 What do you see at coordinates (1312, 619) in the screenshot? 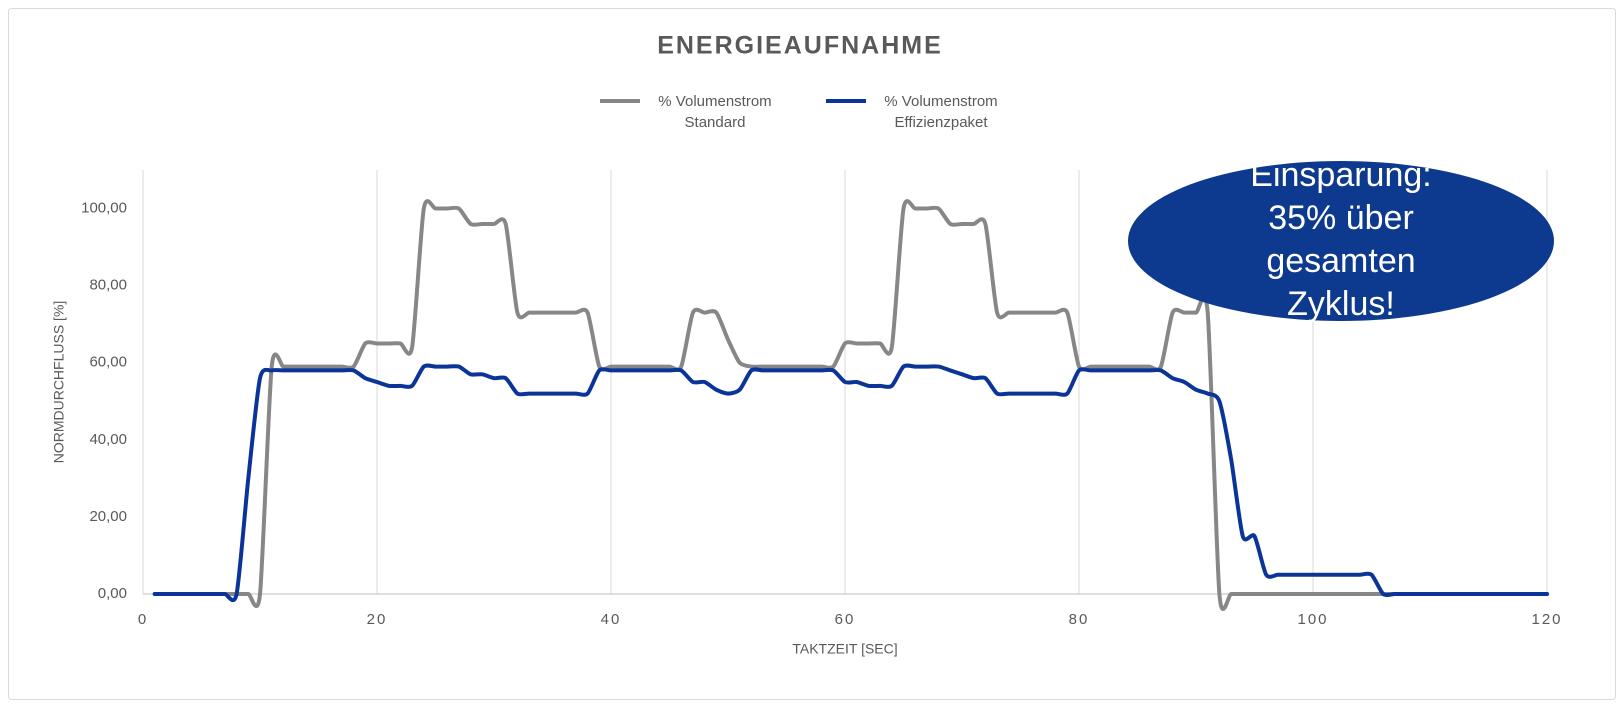
I see `x-tick-label: 100` at bounding box center [1312, 619].